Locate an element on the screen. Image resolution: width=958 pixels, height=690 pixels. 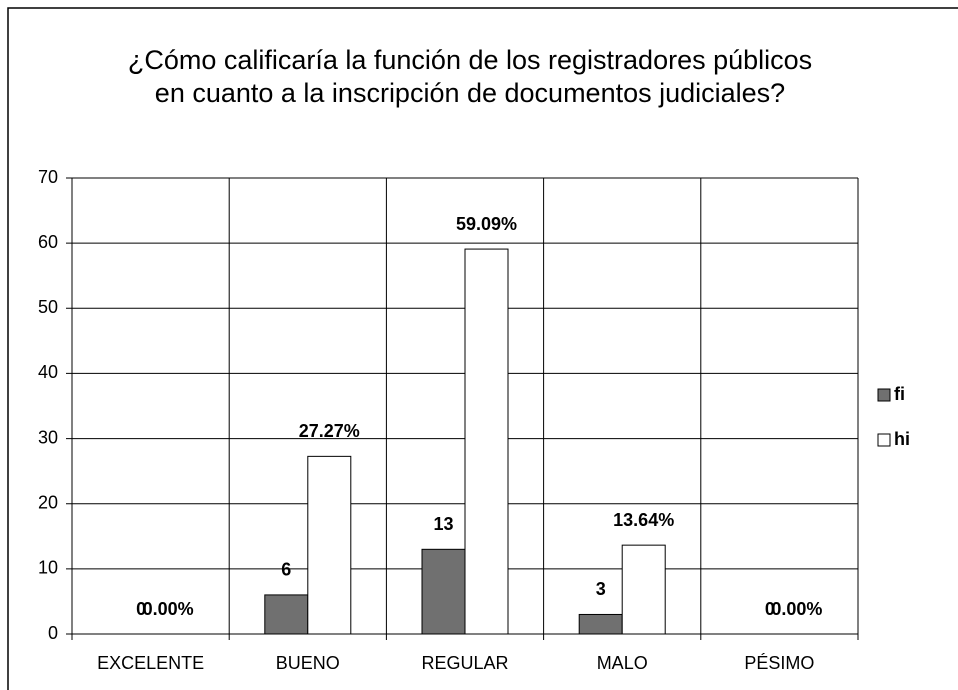
x-tick-label: MALO is located at coordinates (622, 663).